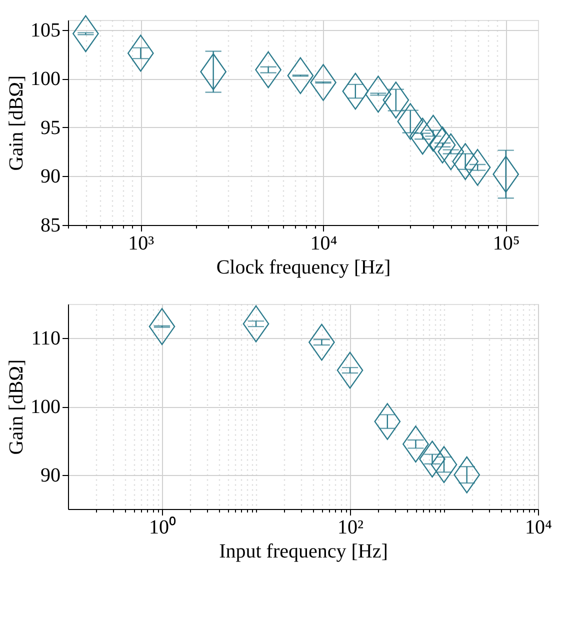 This screenshot has width=586, height=627. Describe the element at coordinates (141, 243) in the screenshot. I see `x-tick-label: 10³` at that location.